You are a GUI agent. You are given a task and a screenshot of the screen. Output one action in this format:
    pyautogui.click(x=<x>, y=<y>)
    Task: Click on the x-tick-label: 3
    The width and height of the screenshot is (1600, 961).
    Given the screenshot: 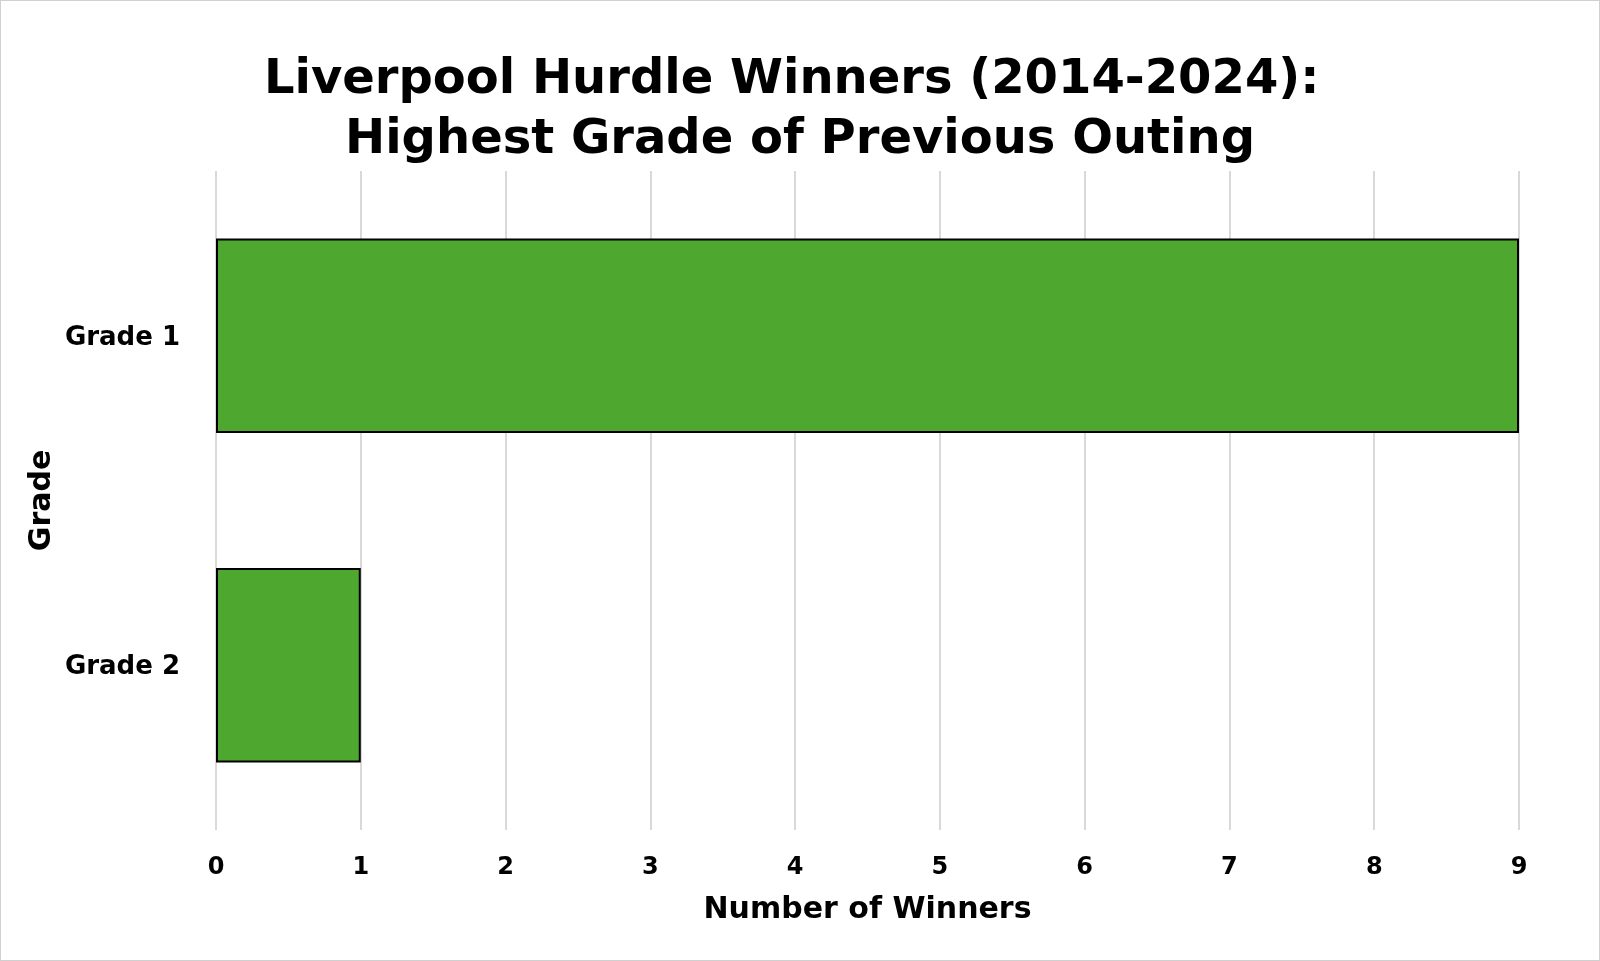 What is the action you would take?
    pyautogui.click(x=650, y=866)
    